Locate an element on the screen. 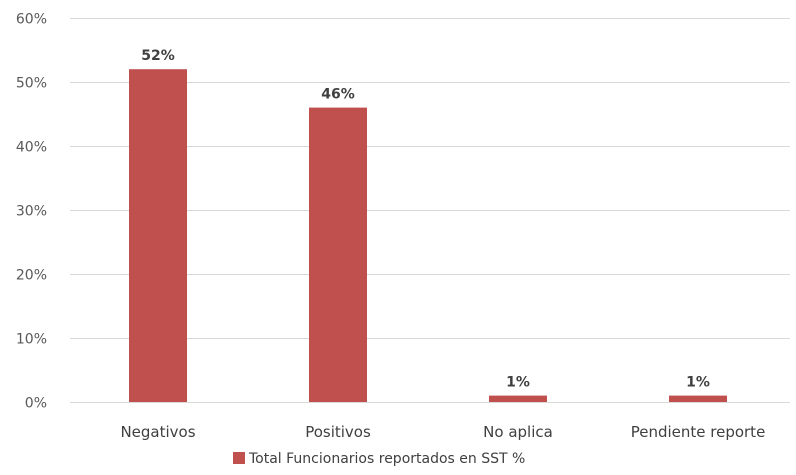 The image size is (796, 475). y-tick-label: 50% is located at coordinates (31, 84).